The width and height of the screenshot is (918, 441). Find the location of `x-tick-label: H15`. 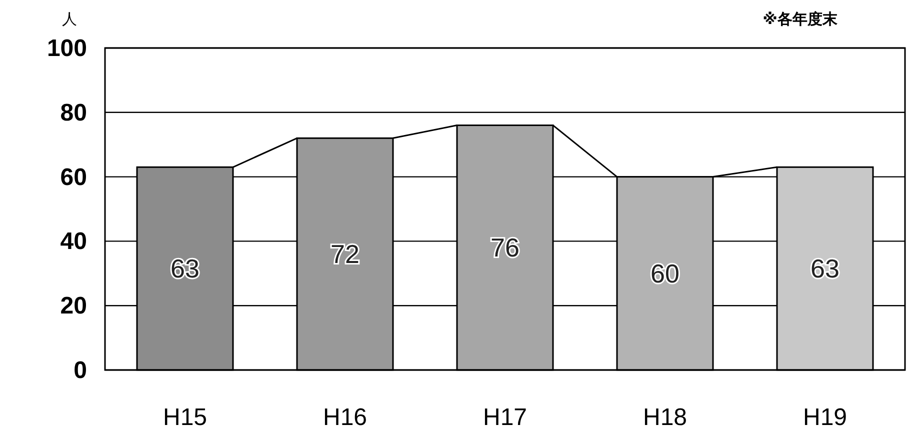

x-tick-label: H15 is located at coordinates (185, 417).